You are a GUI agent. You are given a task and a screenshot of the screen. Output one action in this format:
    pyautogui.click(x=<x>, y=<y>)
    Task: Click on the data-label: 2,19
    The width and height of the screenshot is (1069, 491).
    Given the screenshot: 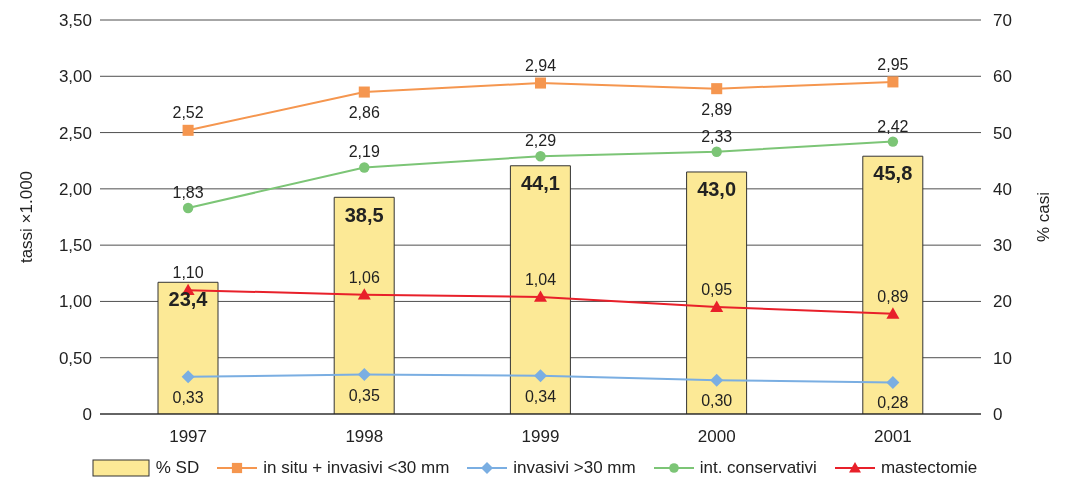 What is the action you would take?
    pyautogui.click(x=364, y=152)
    